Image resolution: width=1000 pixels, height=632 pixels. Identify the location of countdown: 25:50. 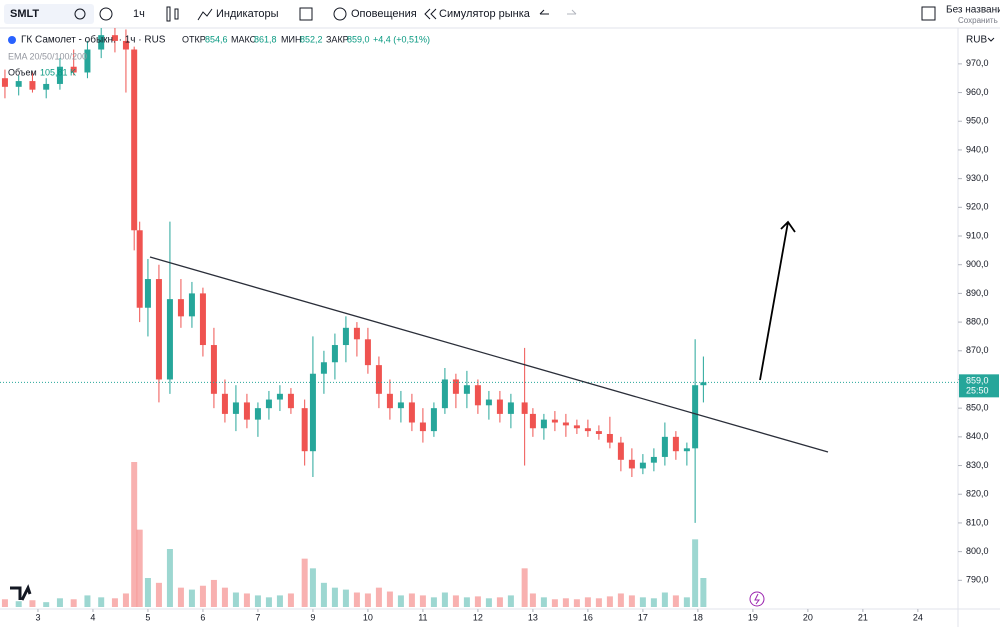
(977, 391).